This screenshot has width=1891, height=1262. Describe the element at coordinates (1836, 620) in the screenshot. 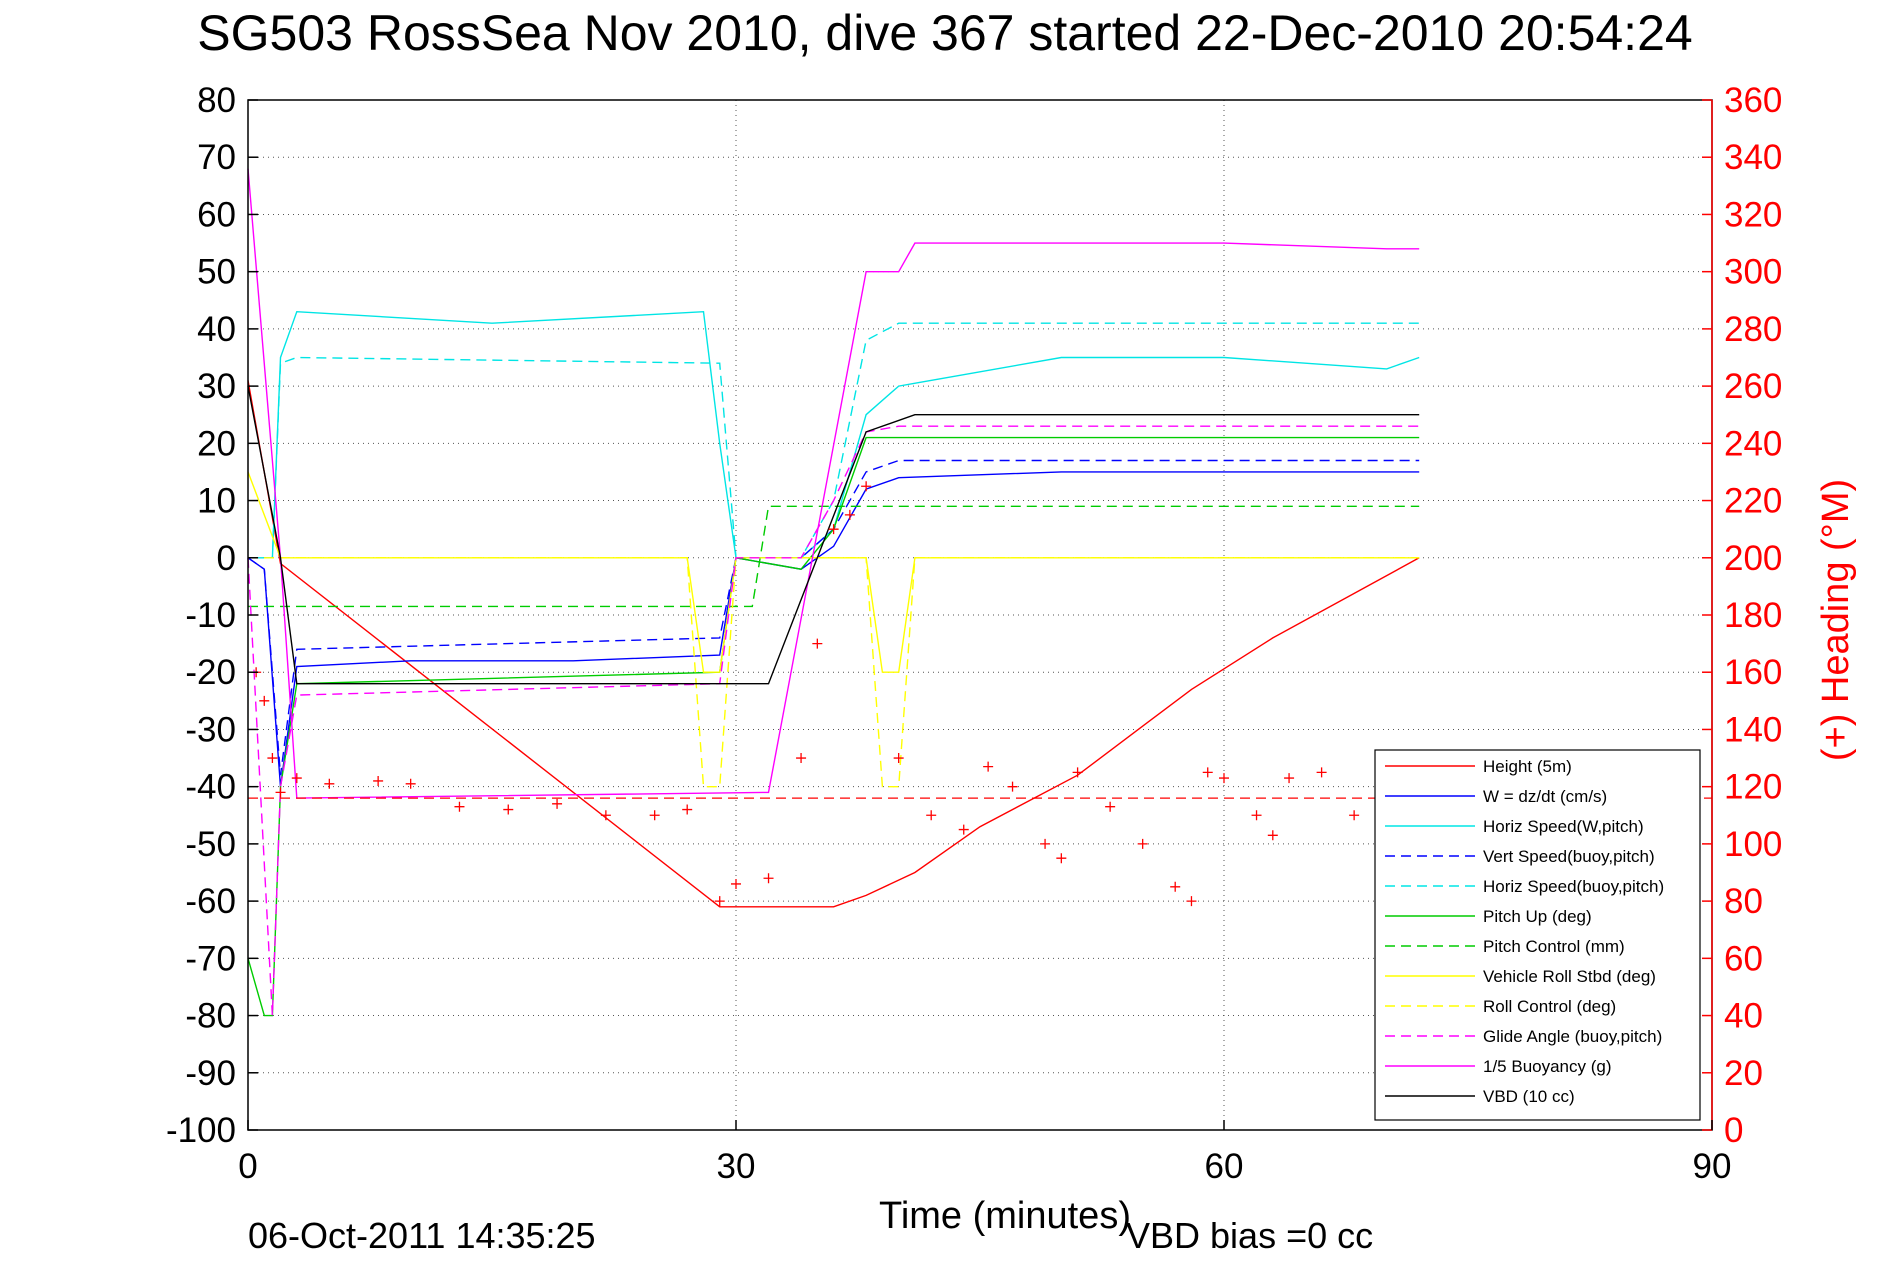

I see `right-axis-label: (+) Heading (°M)` at that location.